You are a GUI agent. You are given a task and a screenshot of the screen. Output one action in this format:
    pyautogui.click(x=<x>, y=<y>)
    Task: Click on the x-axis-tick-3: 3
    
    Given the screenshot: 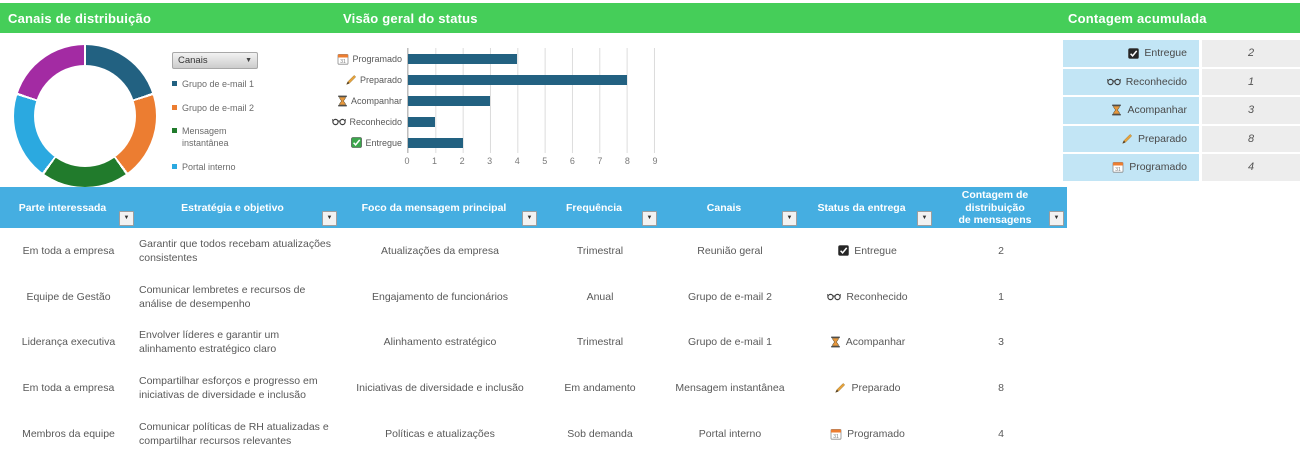 What is the action you would take?
    pyautogui.click(x=490, y=161)
    